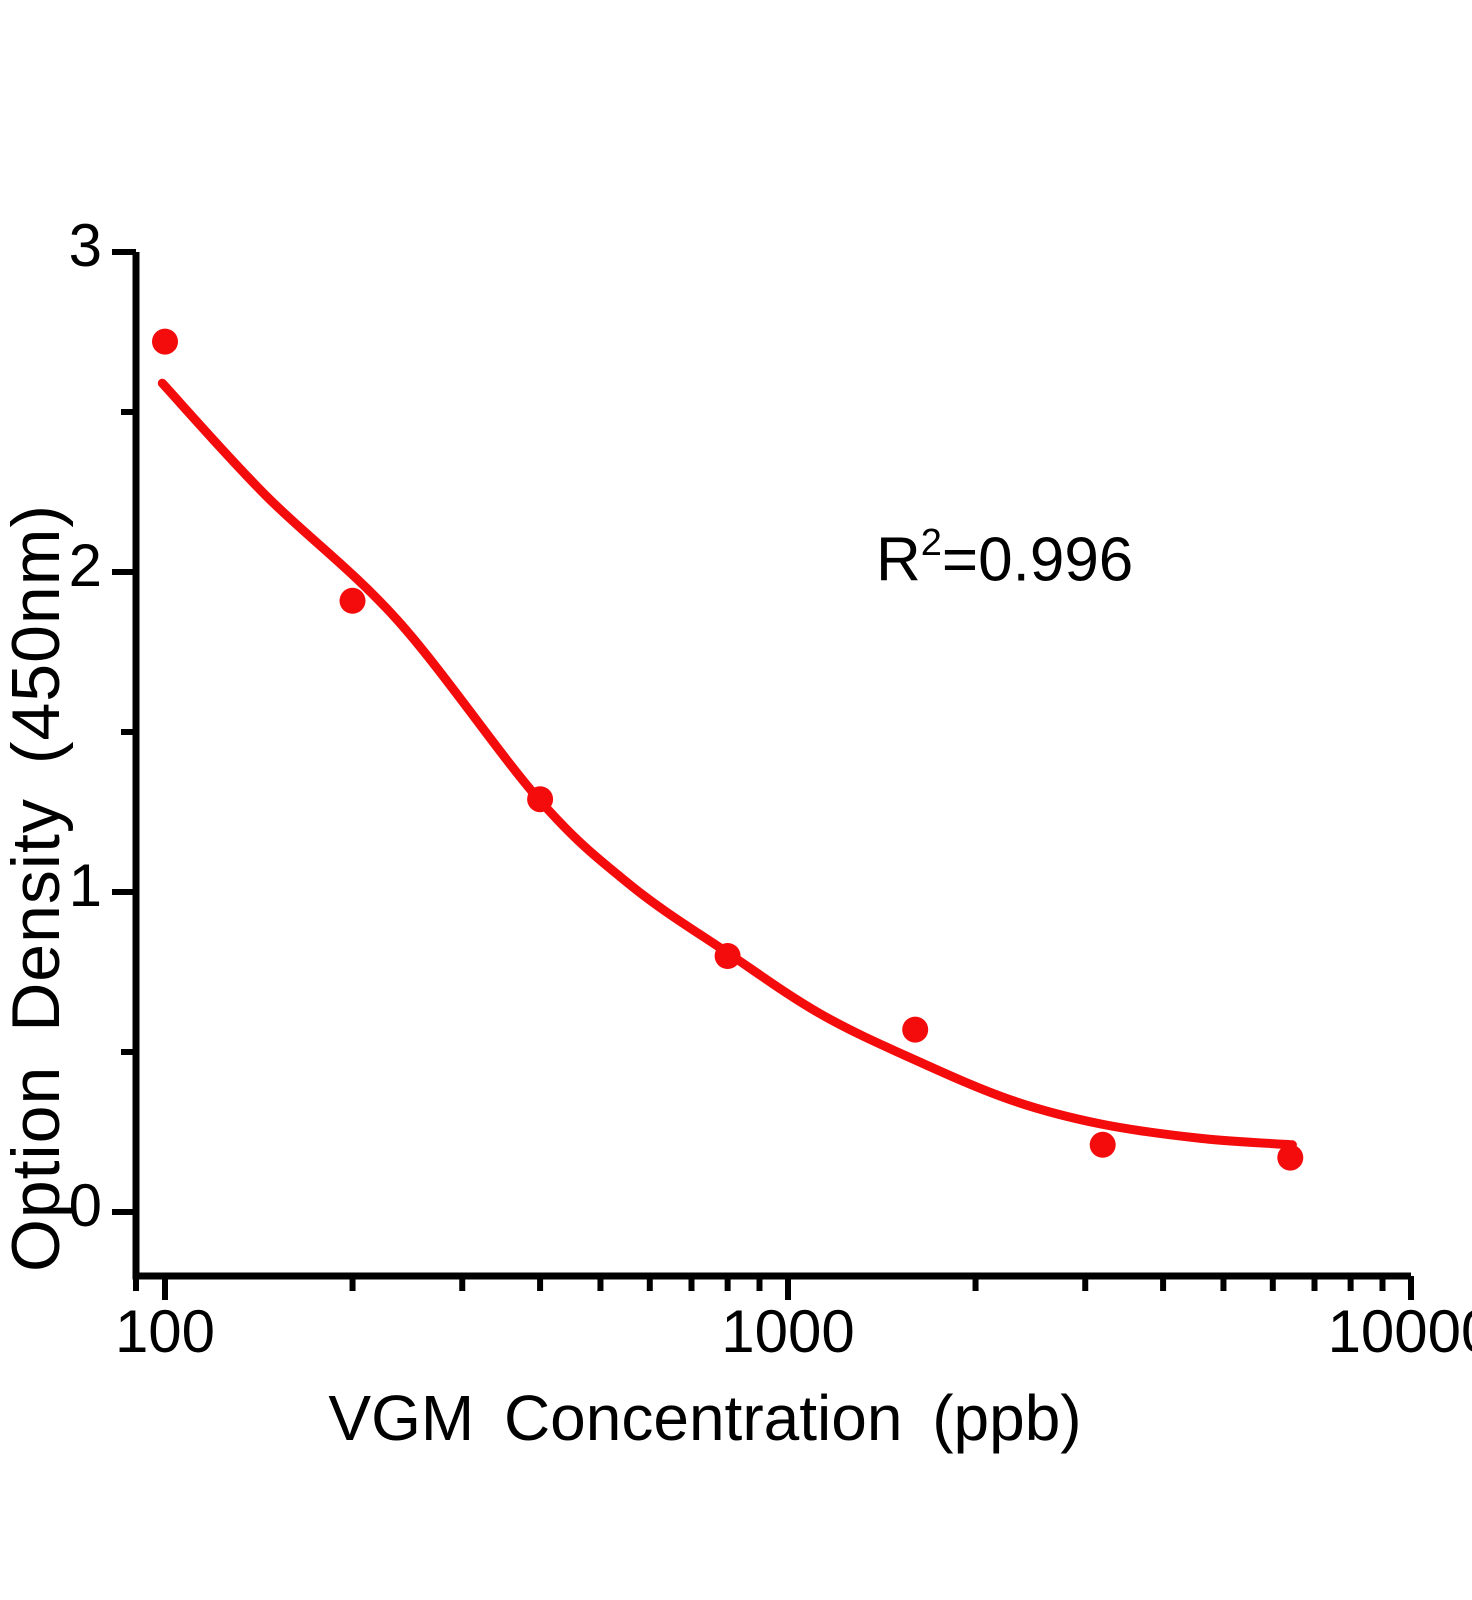 The image size is (1472, 1600). Describe the element at coordinates (85, 1205) in the screenshot. I see `y-tick-label: 0` at that location.